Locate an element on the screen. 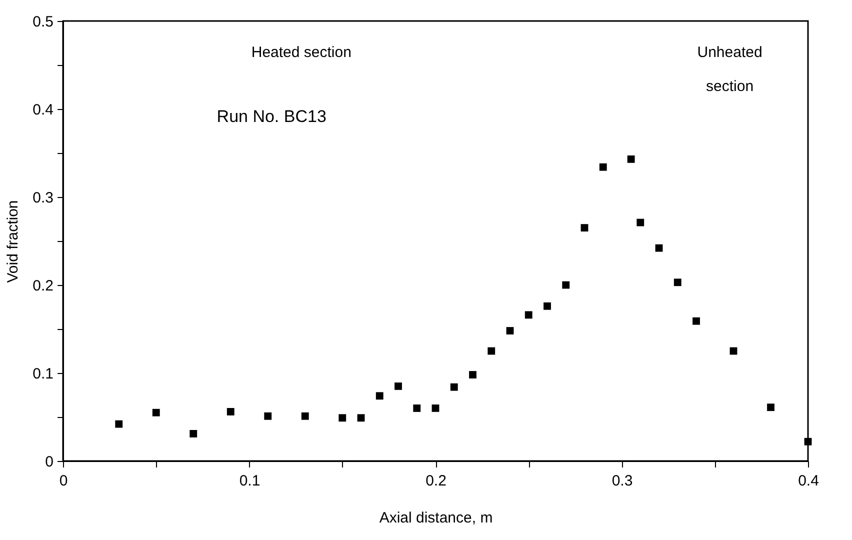 This screenshot has height=540, width=852. x-tick-label: 0.3 is located at coordinates (622, 481).